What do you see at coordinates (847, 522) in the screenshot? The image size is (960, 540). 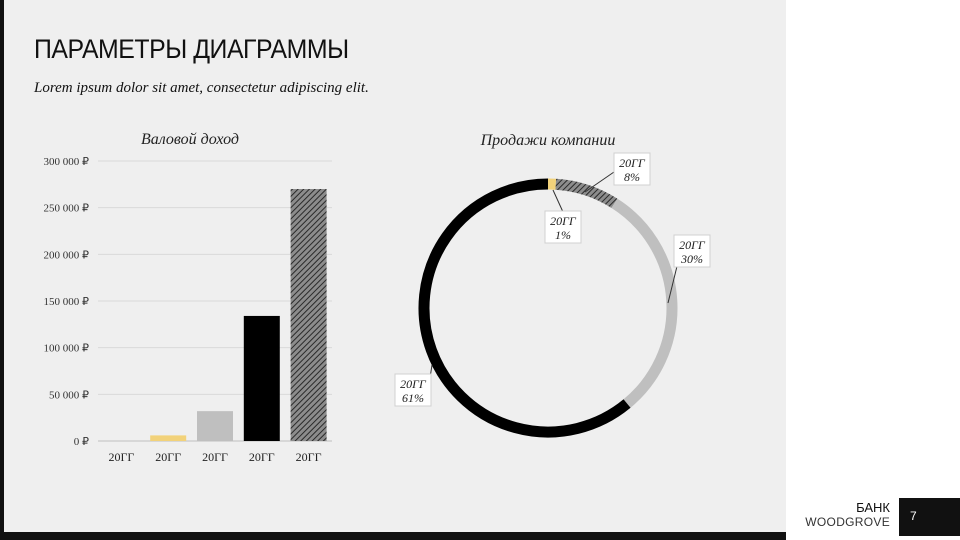 I see `brand-line-2: WOODGROVE` at bounding box center [847, 522].